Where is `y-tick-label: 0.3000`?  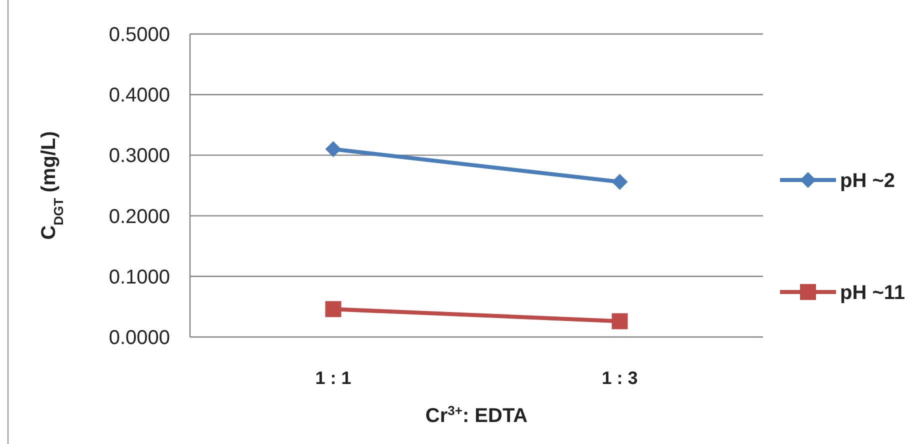 y-tick-label: 0.3000 is located at coordinates (139, 156).